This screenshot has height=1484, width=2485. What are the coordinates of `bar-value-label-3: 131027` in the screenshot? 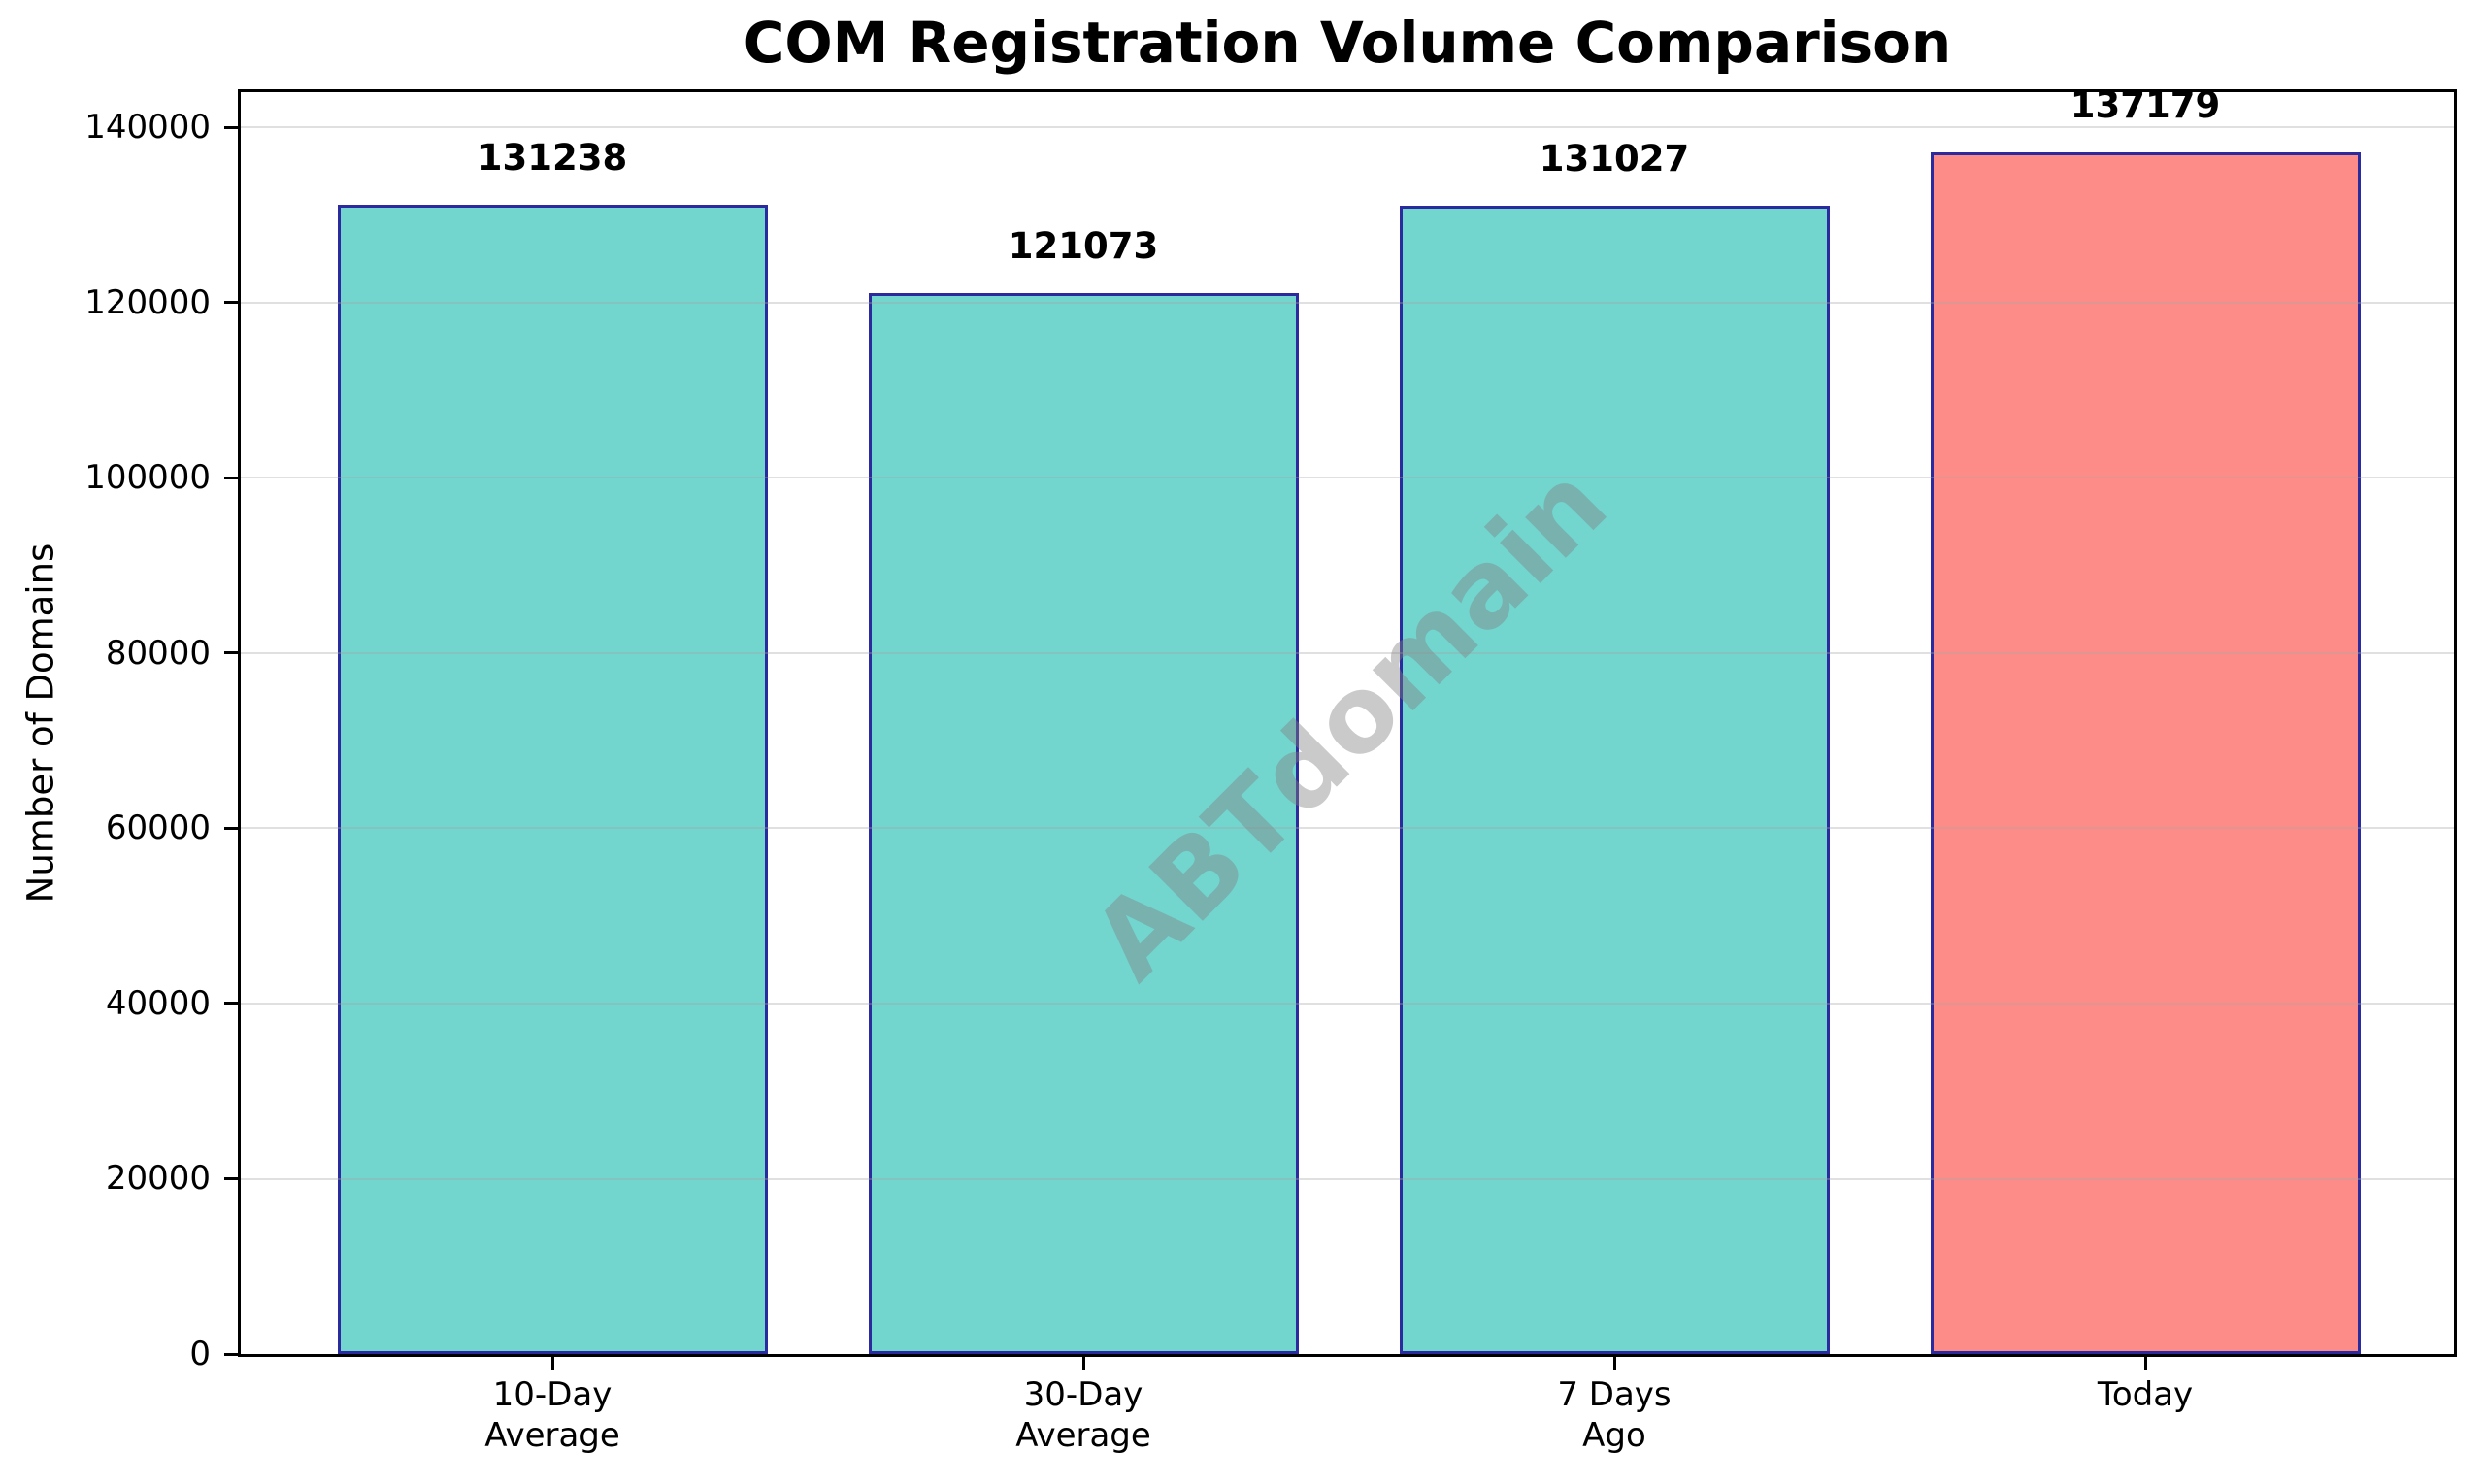 It's located at (1615, 159).